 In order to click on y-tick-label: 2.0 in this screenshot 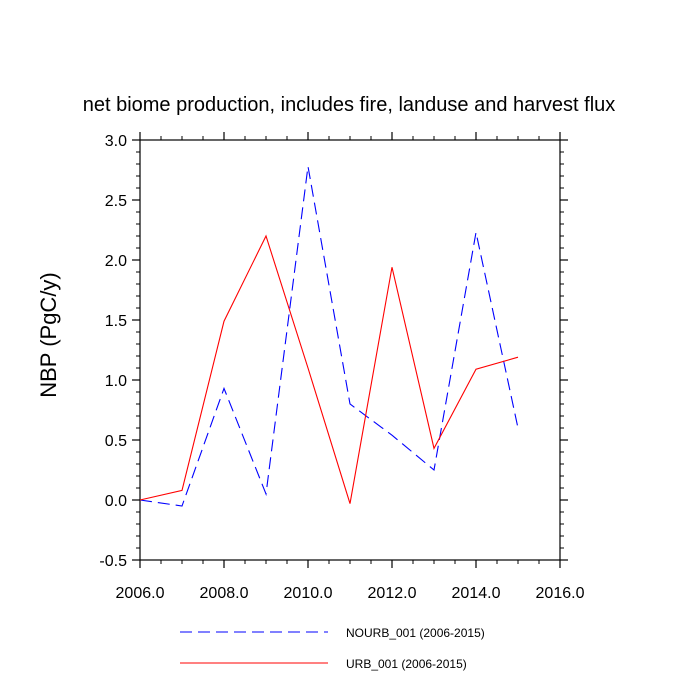, I will do `click(116, 261)`.